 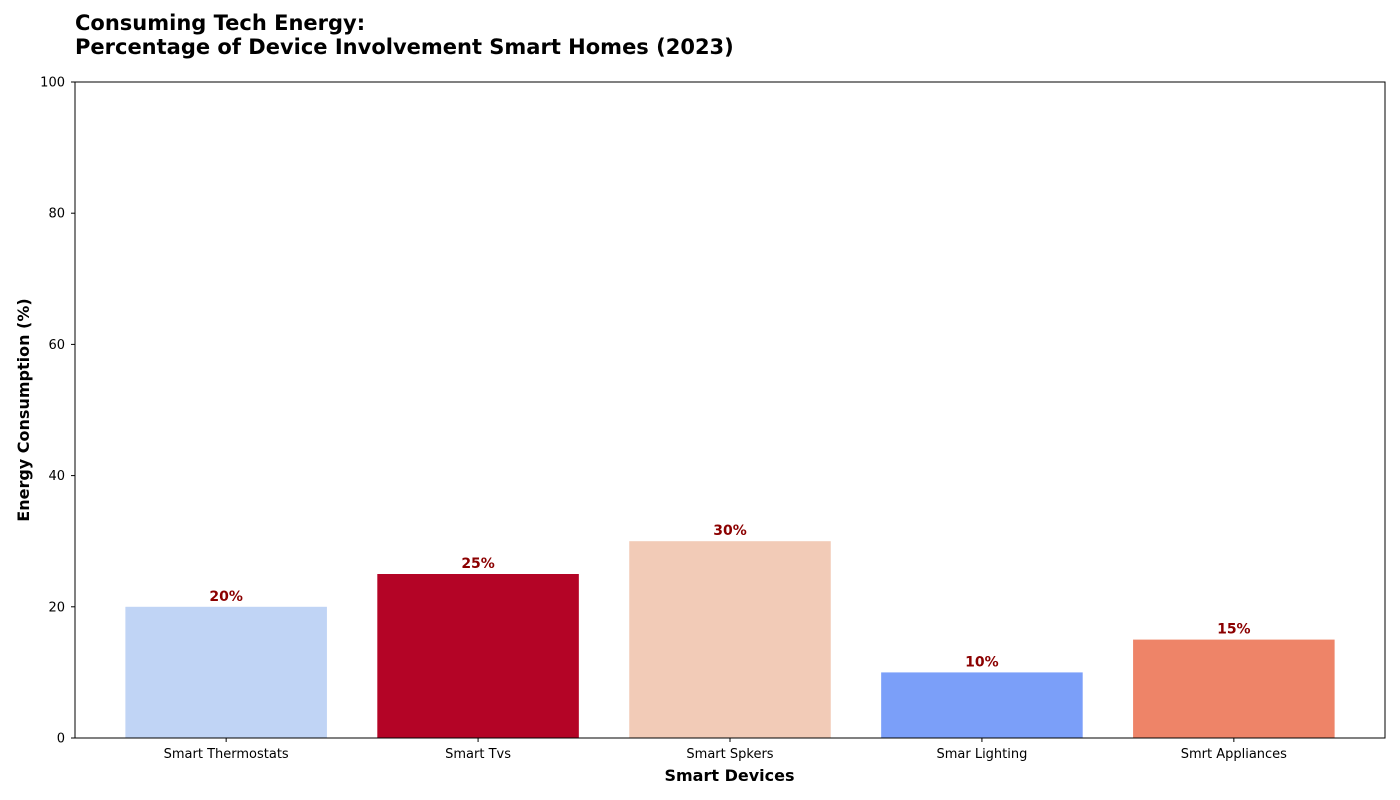 I want to click on bar-value-label: 15%, so click(x=1234, y=630).